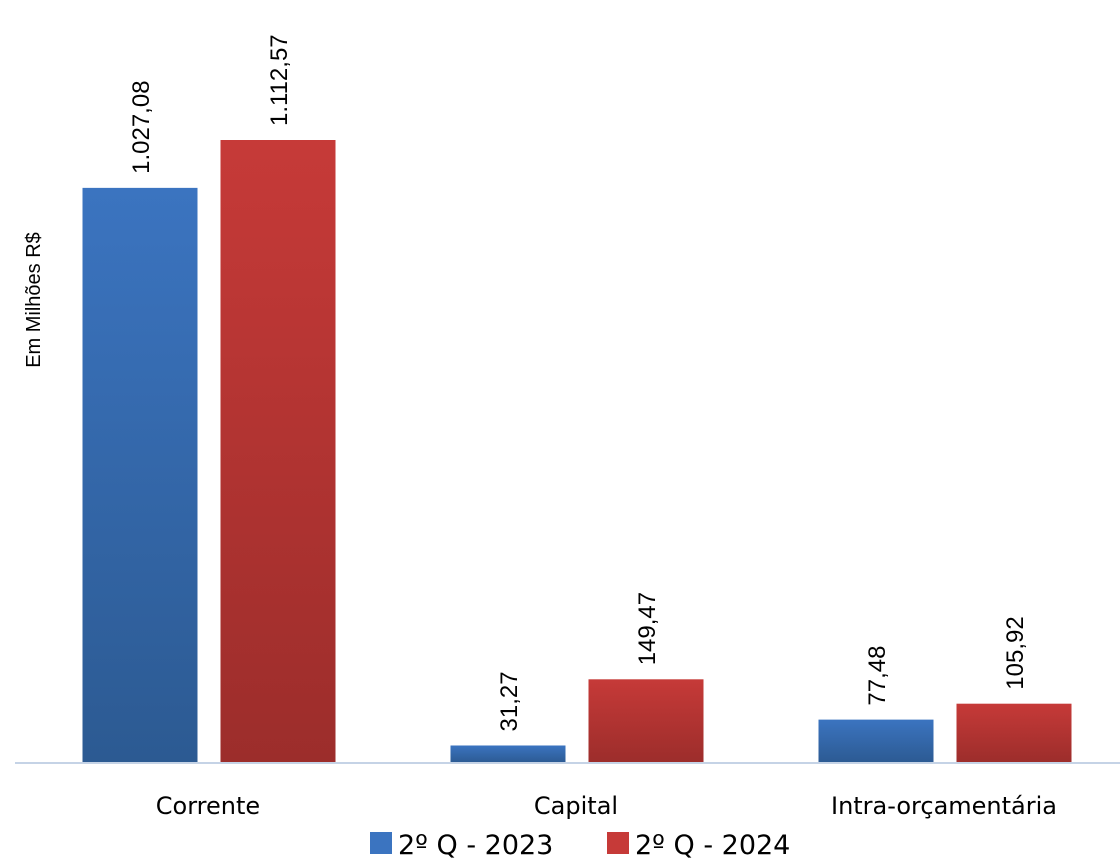  Describe the element at coordinates (647, 628) in the screenshot. I see `data-label-2024-1: 149,47` at that location.